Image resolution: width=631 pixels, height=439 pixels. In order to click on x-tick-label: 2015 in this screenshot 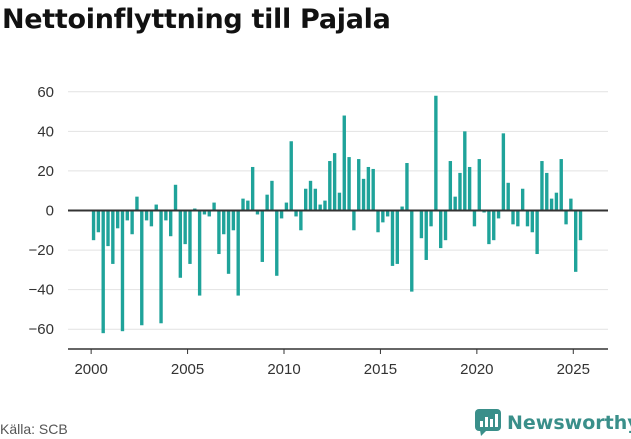, I will do `click(380, 369)`.